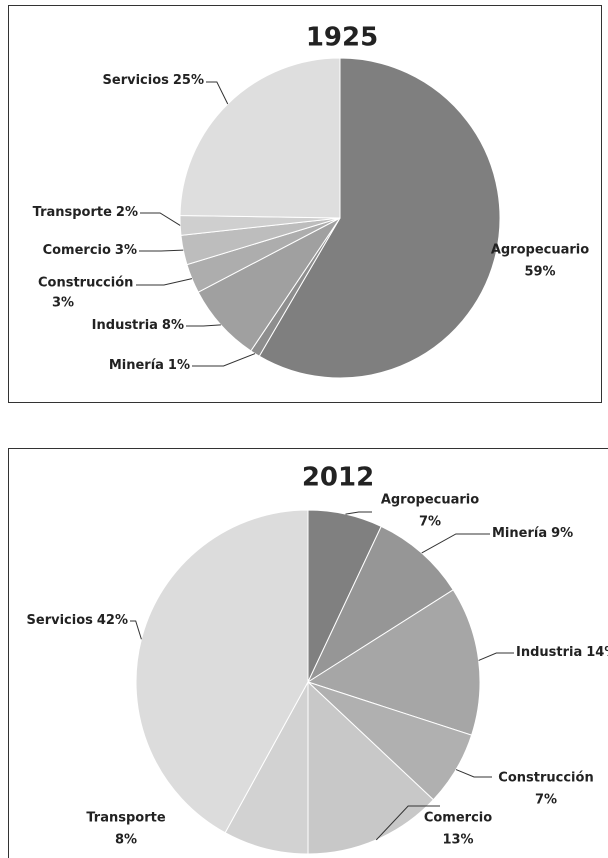 This screenshot has width=608, height=858. I want to click on slice-label: Servicios 42%, so click(77, 620).